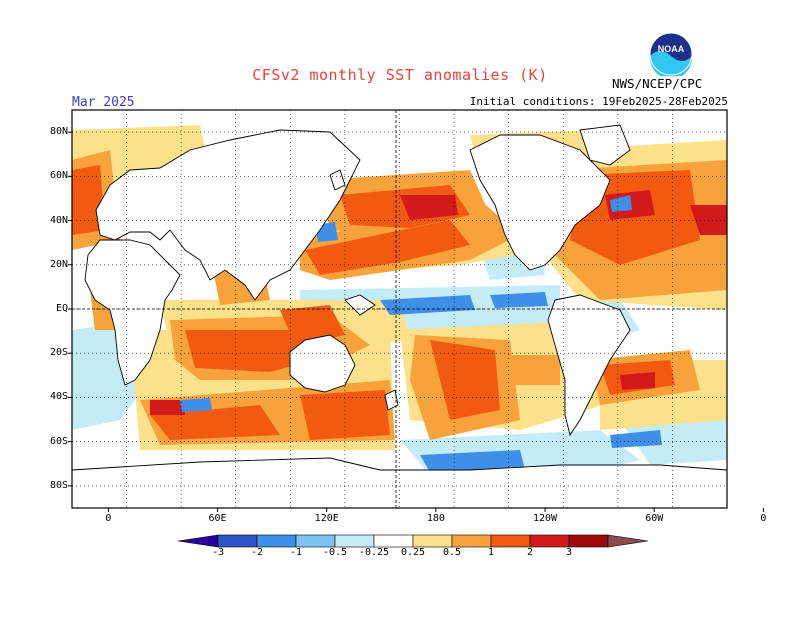  I want to click on lat-label: 40S, so click(58, 397).